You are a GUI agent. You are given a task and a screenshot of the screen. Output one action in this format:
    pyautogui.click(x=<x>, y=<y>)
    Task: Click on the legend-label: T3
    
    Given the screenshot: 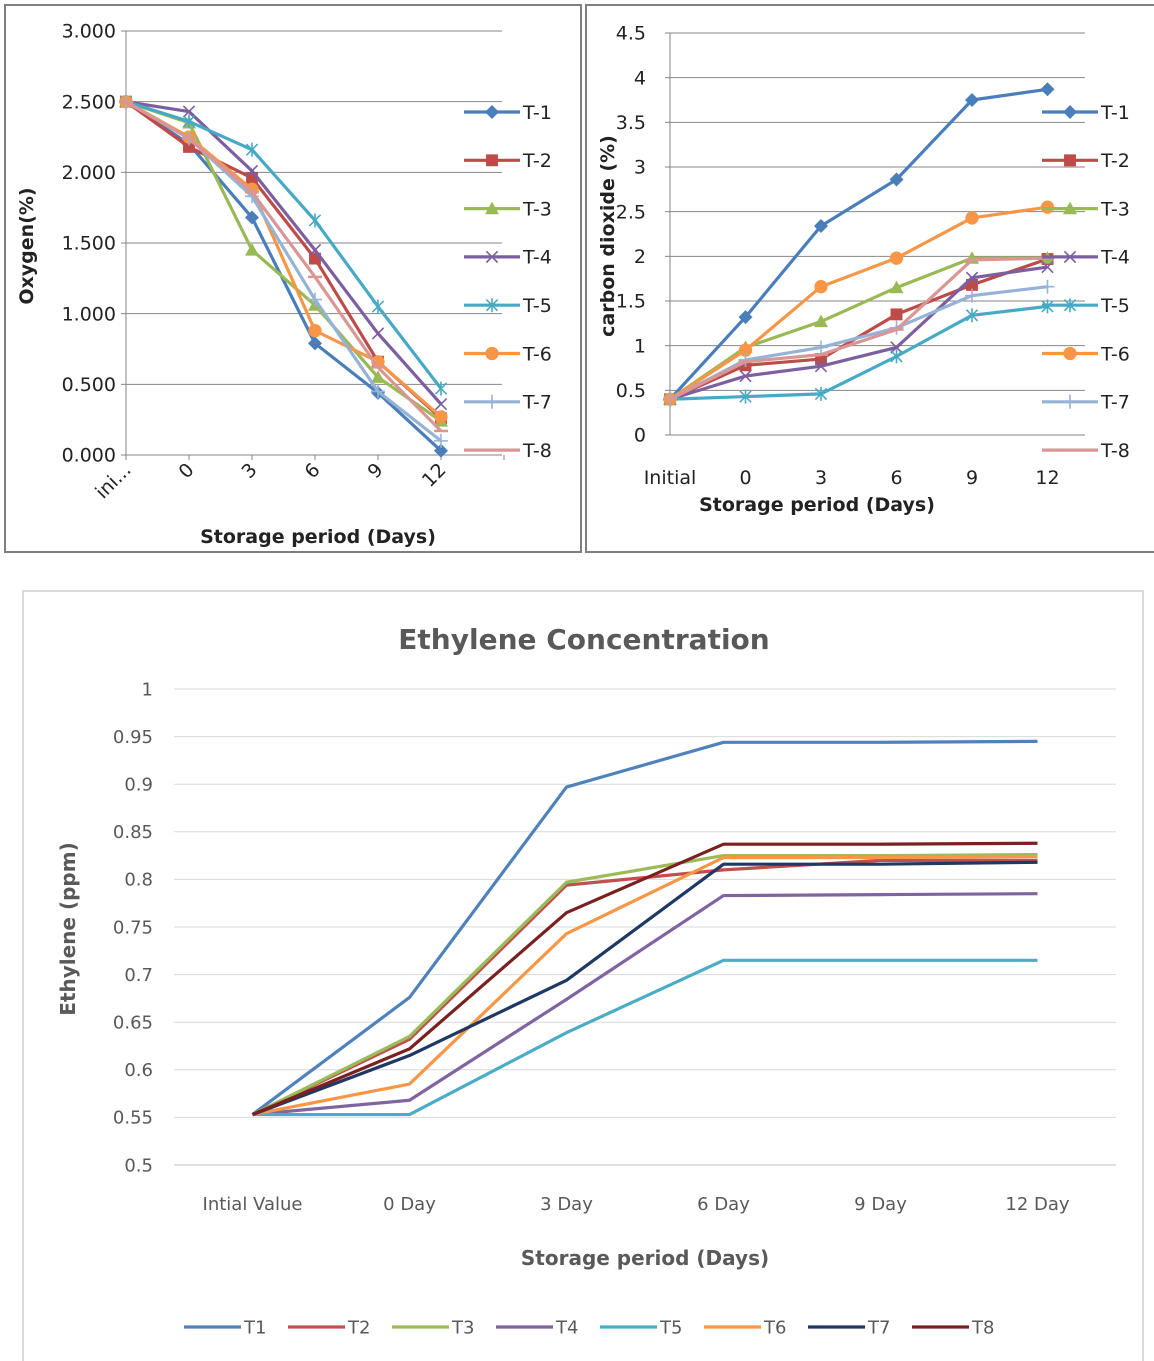 What is the action you would take?
    pyautogui.click(x=462, y=1327)
    